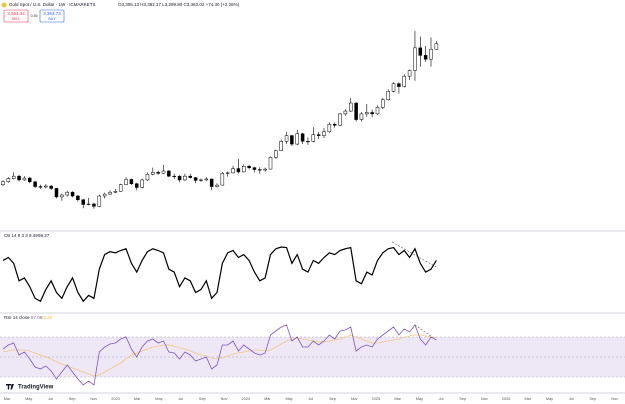 This screenshot has width=625, height=404. What do you see at coordinates (219, 274) in the screenshot?
I see `cb-line` at bounding box center [219, 274].